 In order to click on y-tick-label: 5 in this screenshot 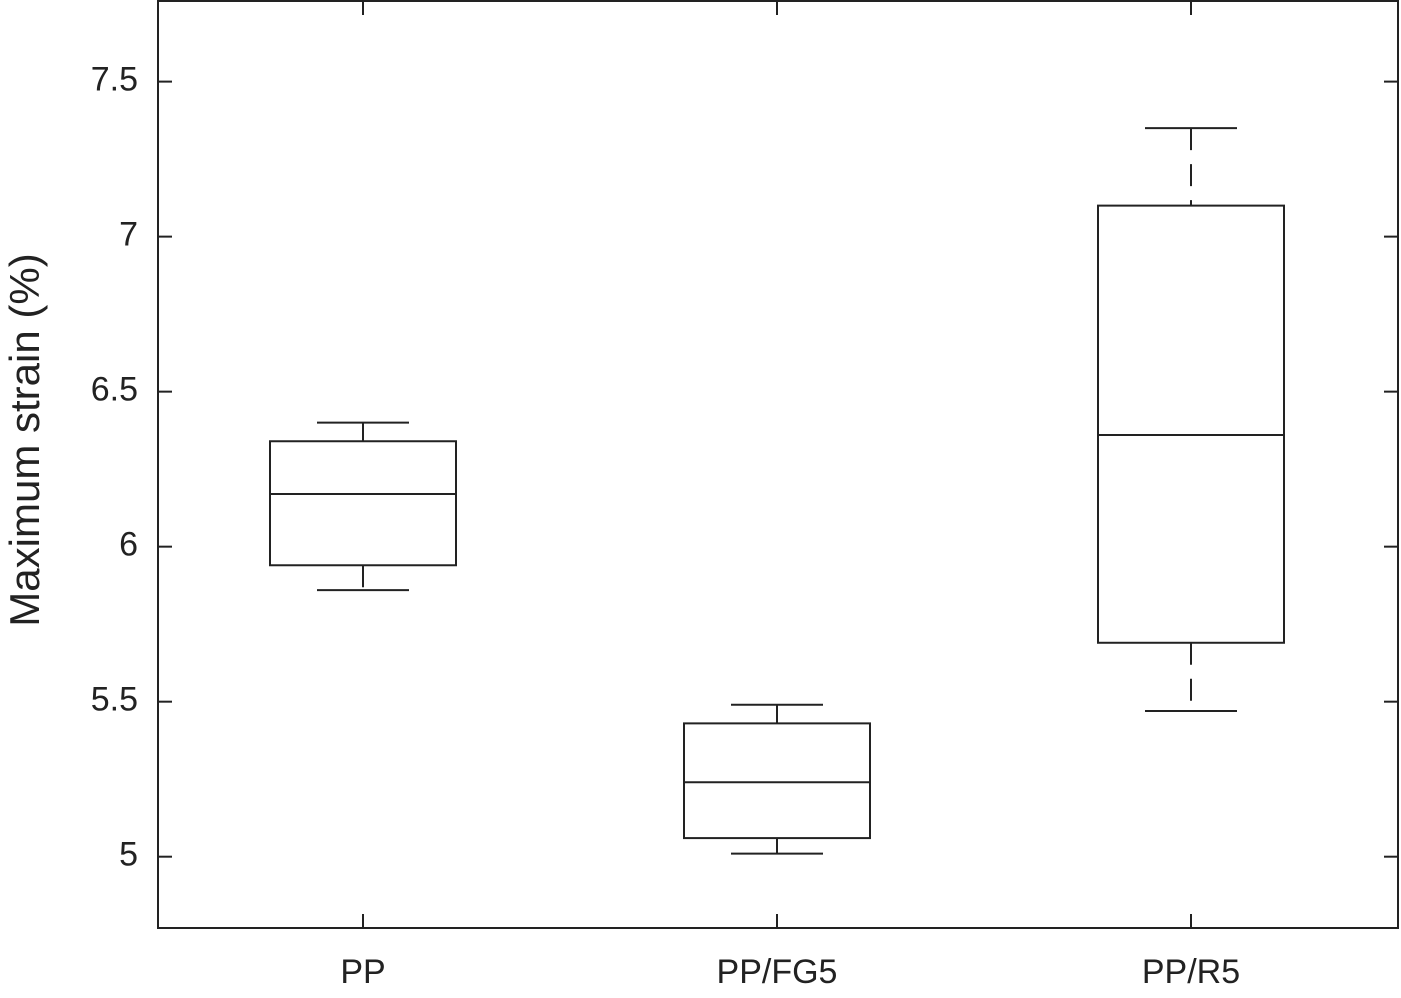, I will do `click(128, 855)`.